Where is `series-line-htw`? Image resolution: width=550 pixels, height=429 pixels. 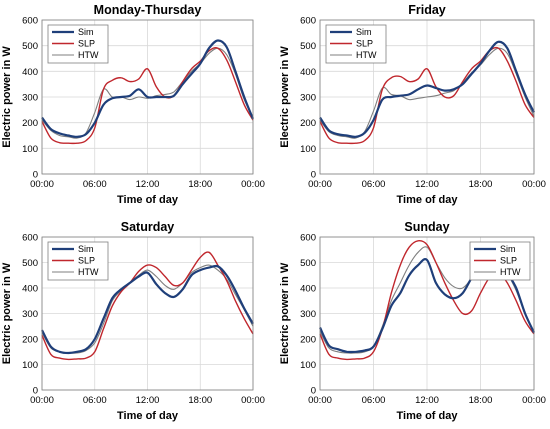
series-line-htw is located at coordinates (147, 309).